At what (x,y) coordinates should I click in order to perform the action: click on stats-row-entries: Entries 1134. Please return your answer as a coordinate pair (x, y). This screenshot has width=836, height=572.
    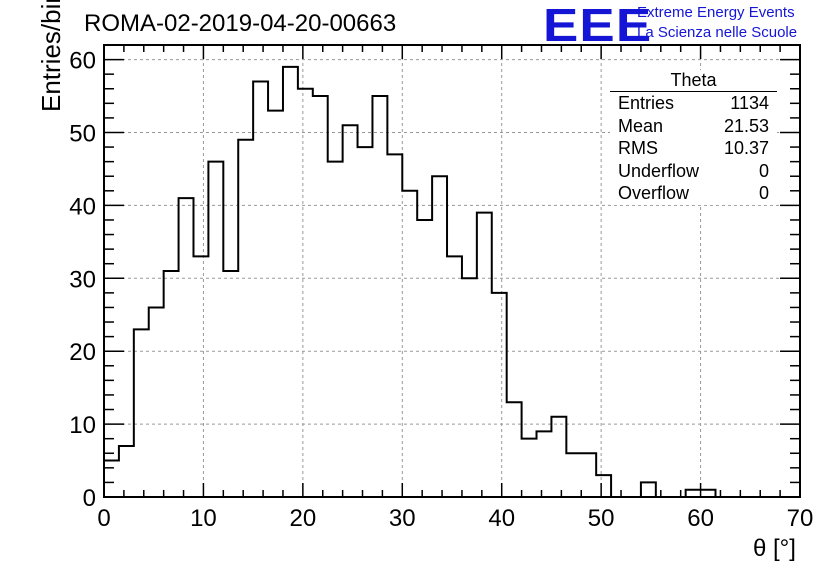
    Looking at the image, I should click on (693, 103).